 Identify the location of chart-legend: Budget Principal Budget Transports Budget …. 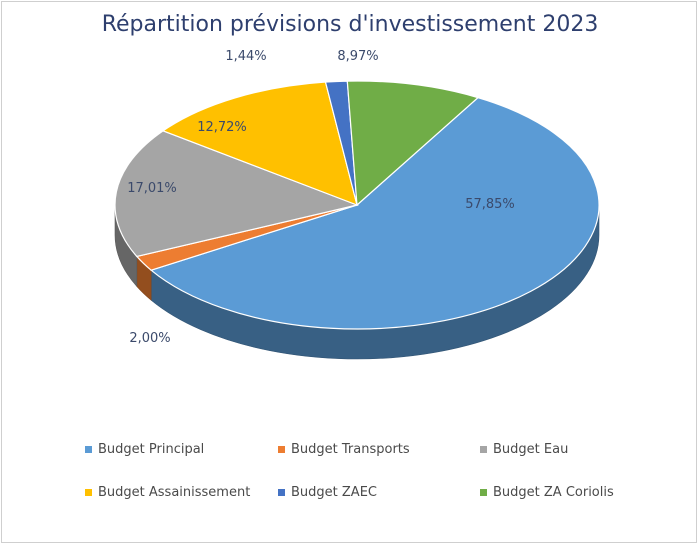
(350, 470).